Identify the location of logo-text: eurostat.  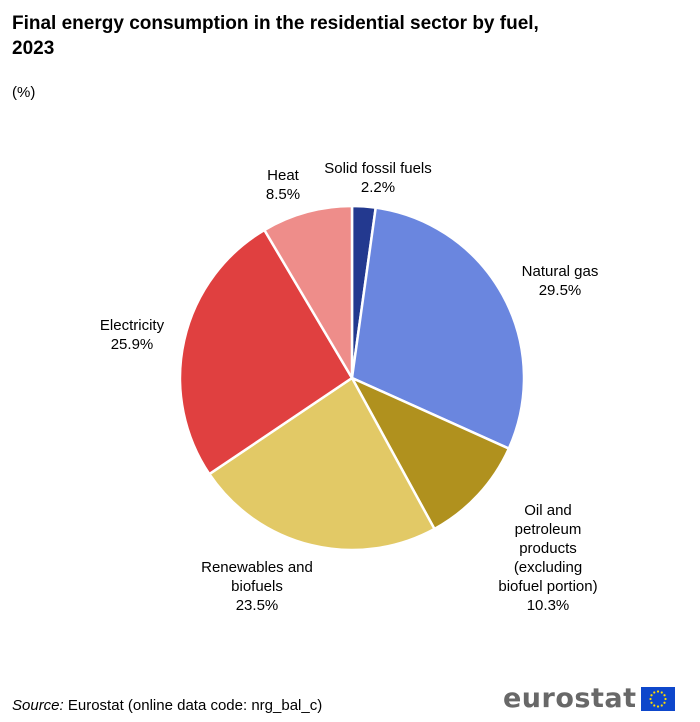
(570, 698).